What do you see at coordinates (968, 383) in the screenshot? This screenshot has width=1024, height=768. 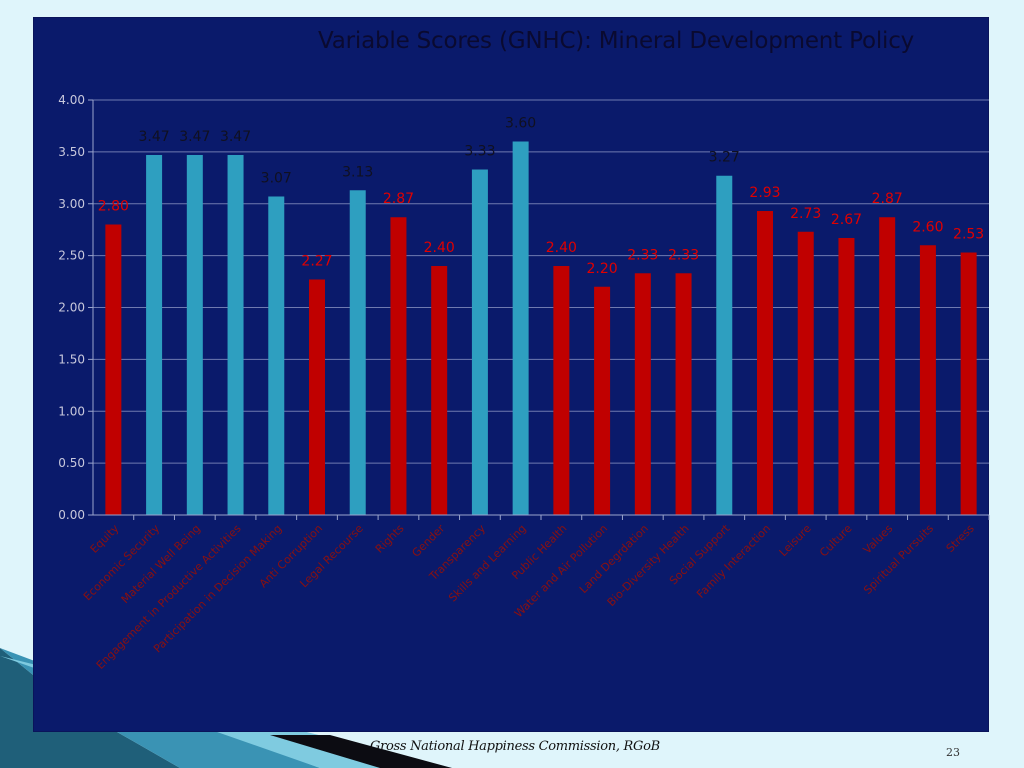 I see `bar-stress` at bounding box center [968, 383].